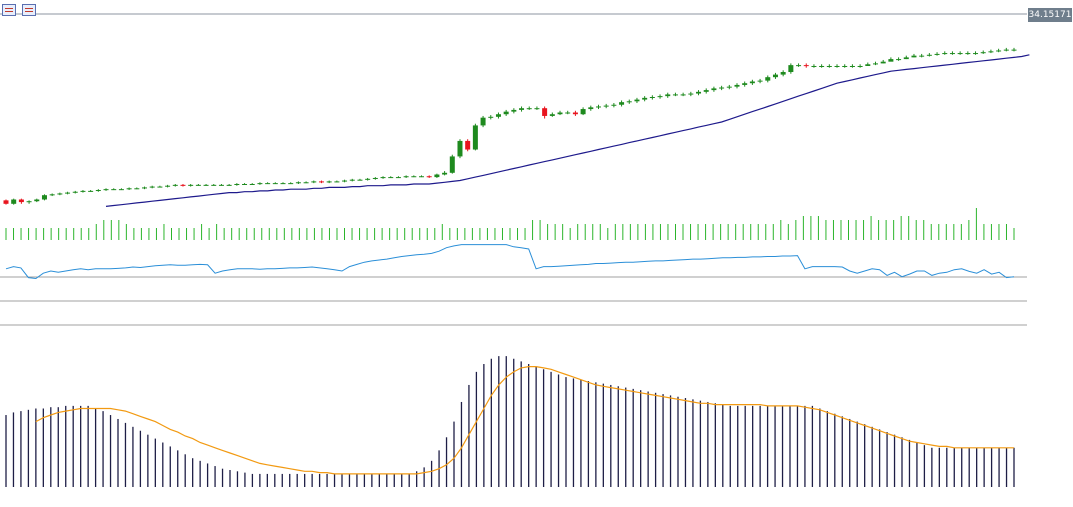 The height and width of the screenshot is (507, 1073). I want to click on indicator-list-icon, so click(9, 10).